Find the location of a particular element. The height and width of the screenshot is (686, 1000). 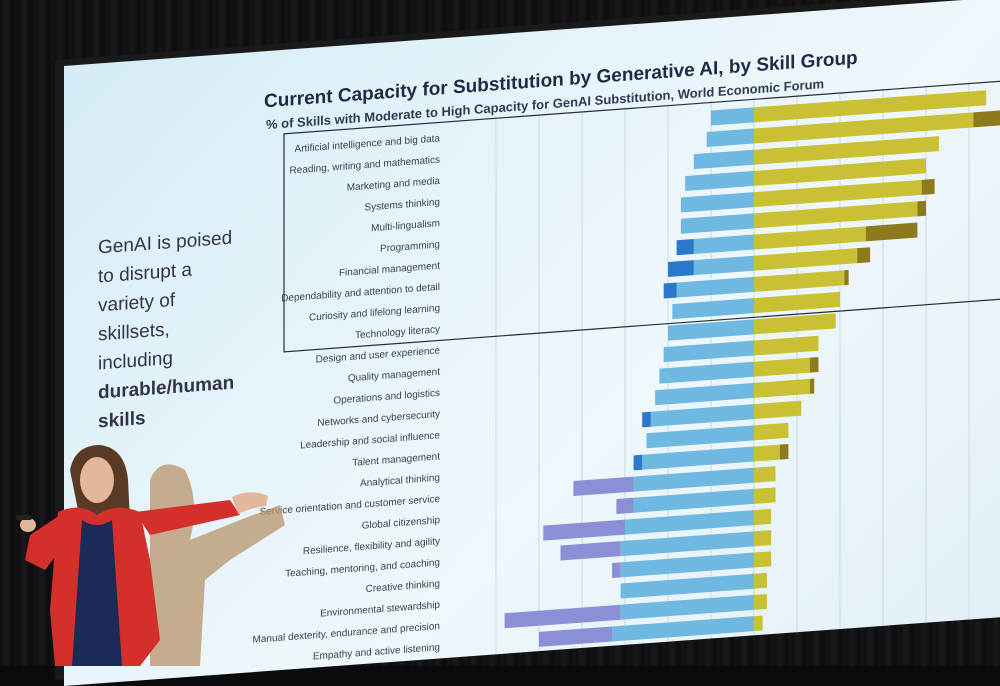

presenter-face is located at coordinates (97, 480).